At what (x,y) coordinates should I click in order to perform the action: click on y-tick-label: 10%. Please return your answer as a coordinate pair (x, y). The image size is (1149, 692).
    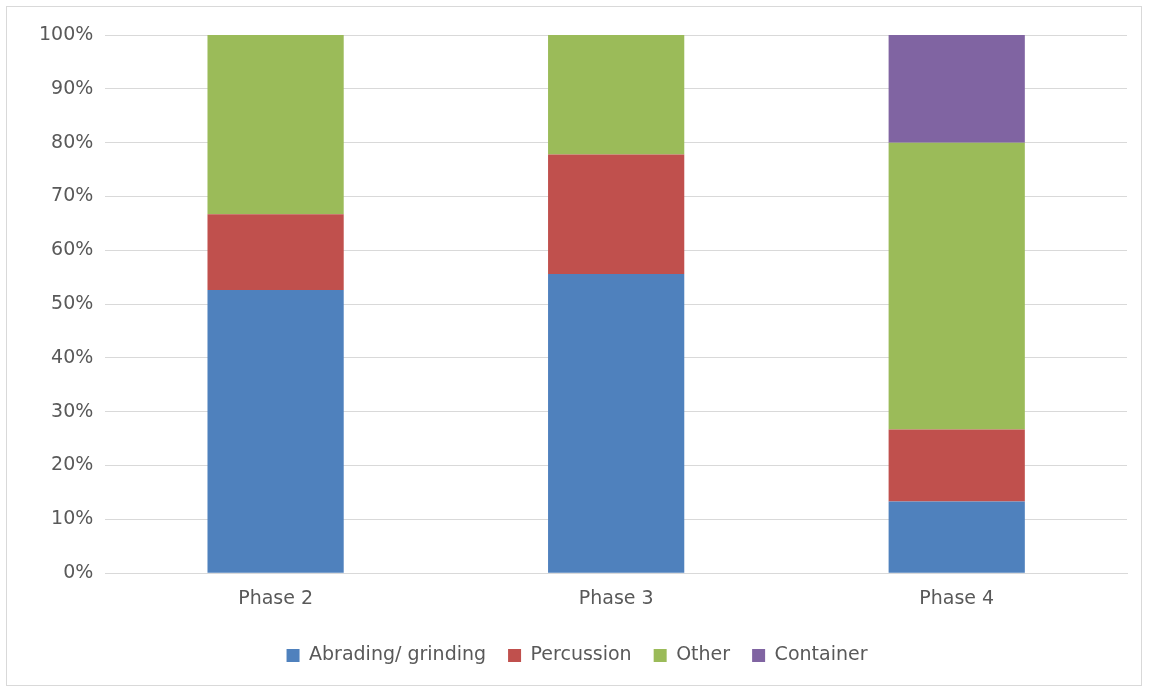
    Looking at the image, I should click on (72, 517).